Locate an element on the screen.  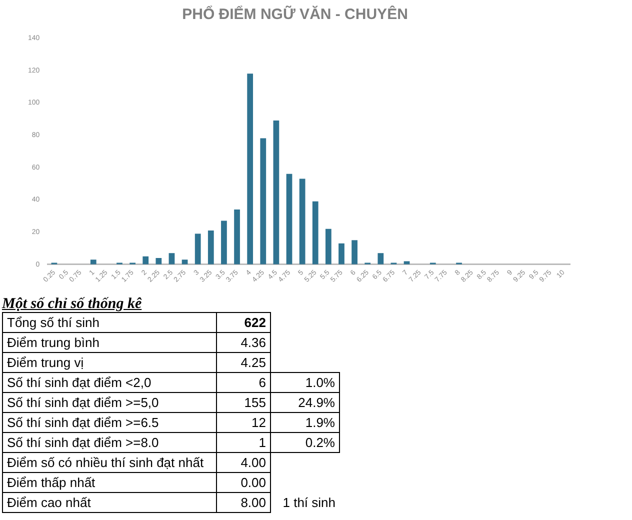
text: 8.00 is located at coordinates (253, 502).